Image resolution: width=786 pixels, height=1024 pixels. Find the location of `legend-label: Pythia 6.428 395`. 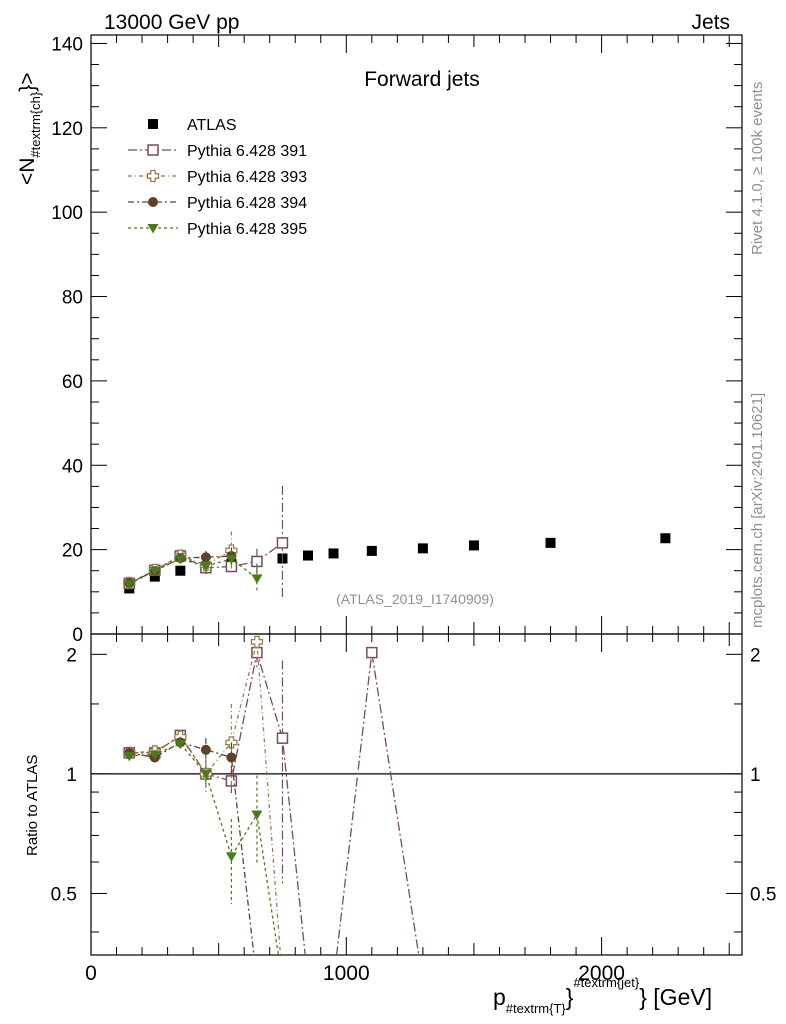

legend-label: Pythia 6.428 395 is located at coordinates (247, 229).